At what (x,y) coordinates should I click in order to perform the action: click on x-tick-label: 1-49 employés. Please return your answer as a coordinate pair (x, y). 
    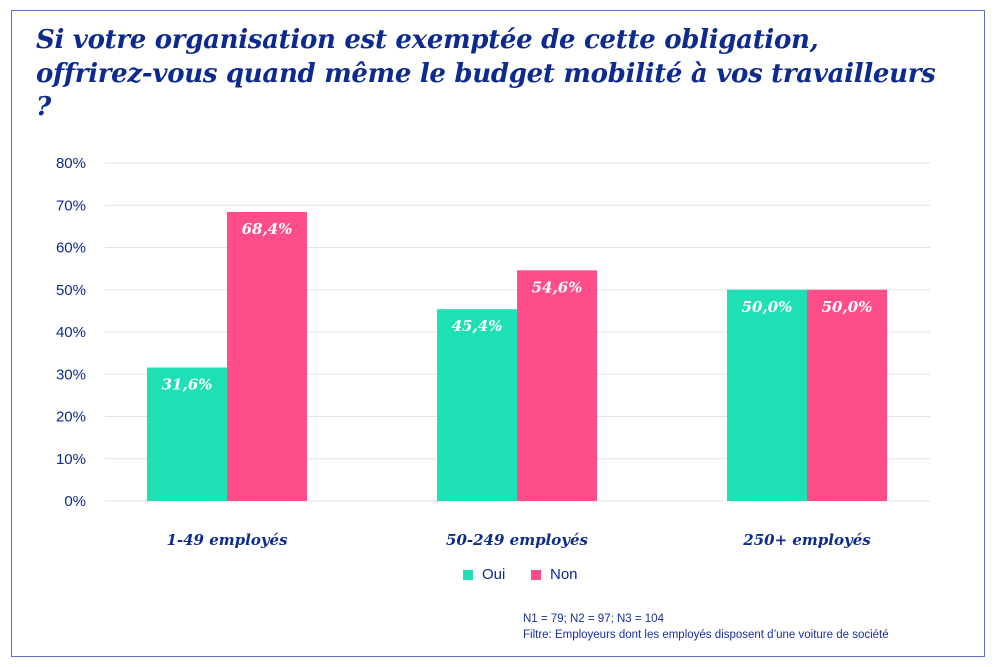
    Looking at the image, I should click on (227, 540).